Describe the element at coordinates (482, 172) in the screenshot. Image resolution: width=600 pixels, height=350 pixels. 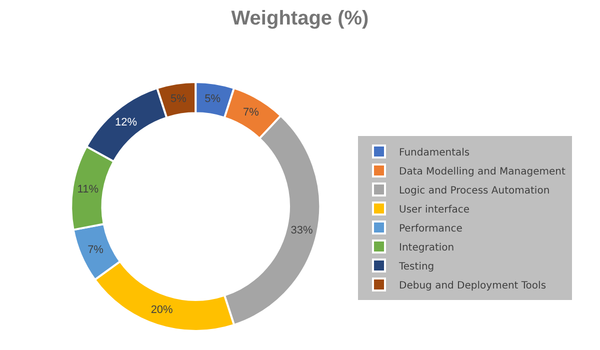
I see `legend-label: Data Modelling and Management` at that location.